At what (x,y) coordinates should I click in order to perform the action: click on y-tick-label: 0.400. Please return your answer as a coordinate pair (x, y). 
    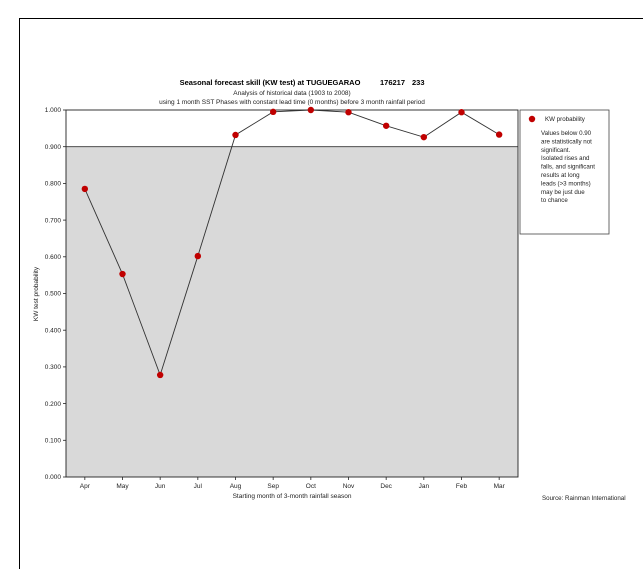
    Looking at the image, I should click on (53, 330).